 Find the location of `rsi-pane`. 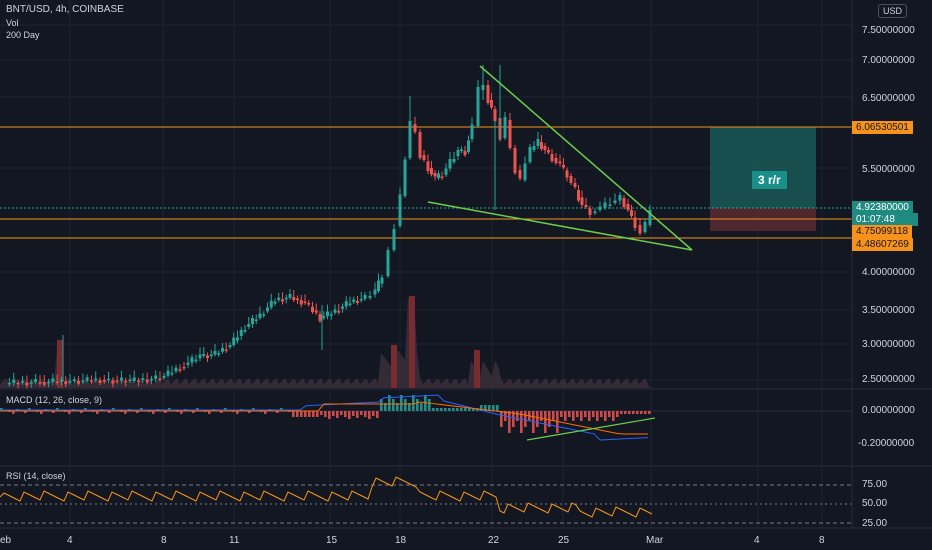

rsi-pane is located at coordinates (426, 500).